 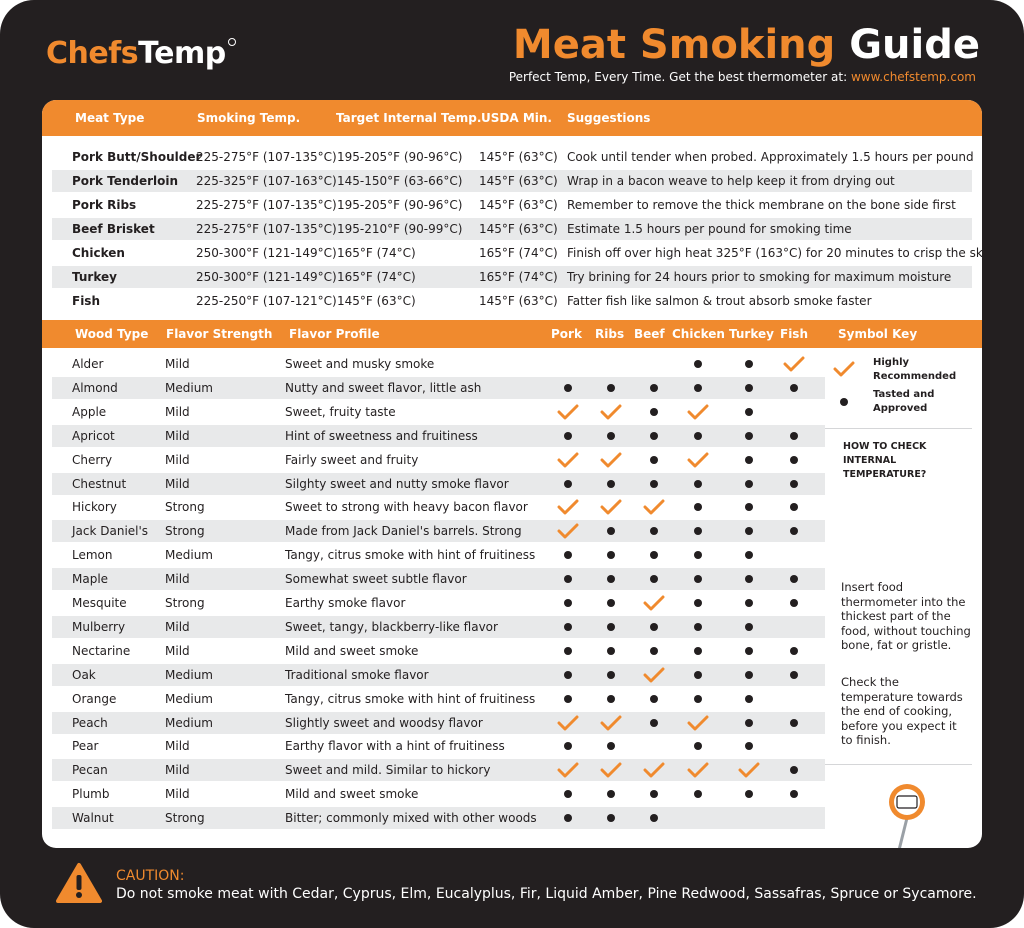 What do you see at coordinates (266, 301) in the screenshot?
I see `meat-smoking-temp: 225-250°F (107-121°C)` at bounding box center [266, 301].